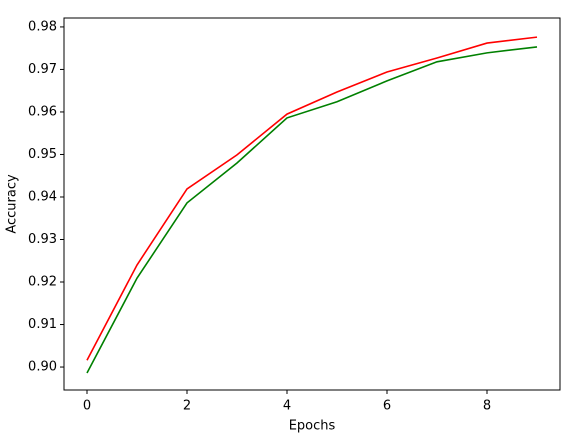  What do you see at coordinates (42, 26) in the screenshot?
I see `y-tick-label: 0.98` at bounding box center [42, 26].